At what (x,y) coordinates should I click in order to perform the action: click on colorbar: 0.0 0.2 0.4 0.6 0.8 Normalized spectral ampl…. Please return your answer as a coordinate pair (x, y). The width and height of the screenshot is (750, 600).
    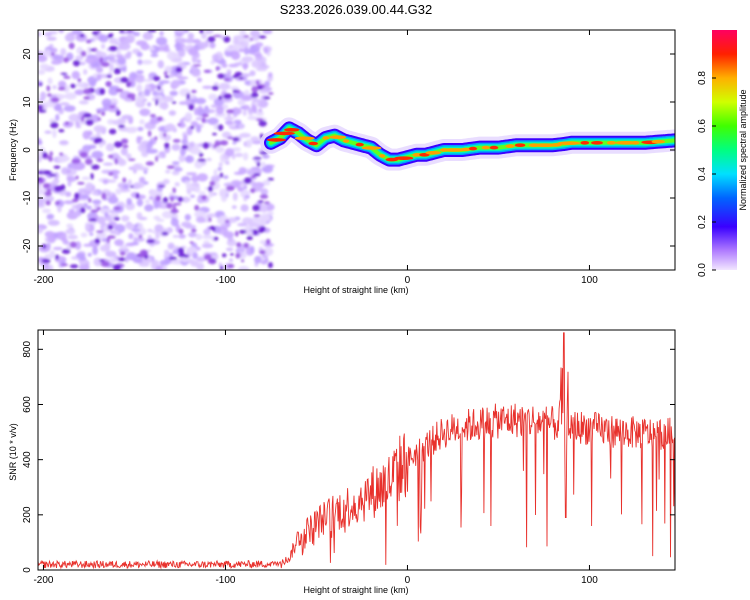
    Looking at the image, I should click on (722, 153).